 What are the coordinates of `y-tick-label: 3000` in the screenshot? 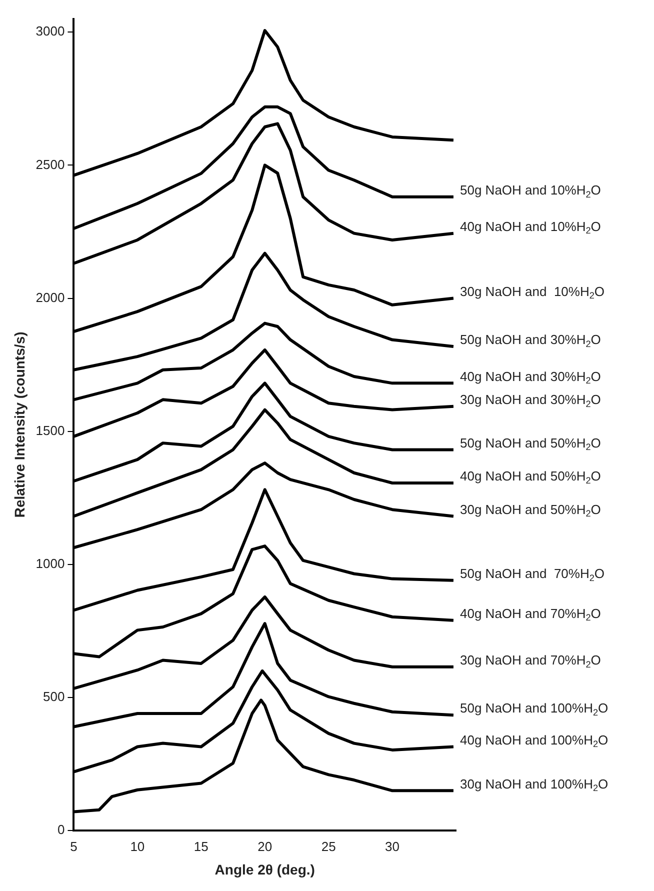 It's located at (50, 31).